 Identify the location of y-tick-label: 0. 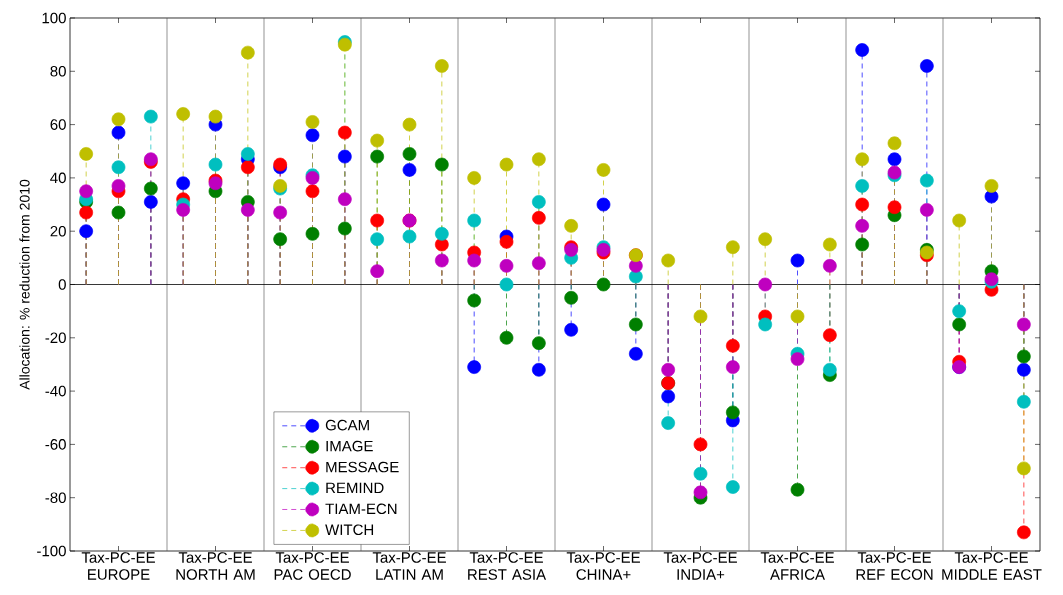
(62, 284).